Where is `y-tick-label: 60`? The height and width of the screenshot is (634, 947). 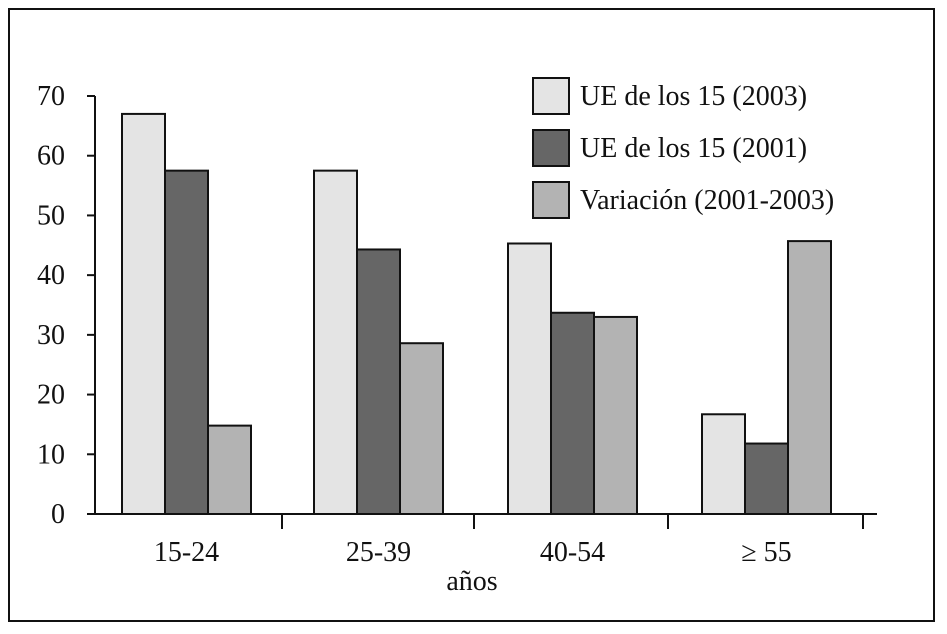
y-tick-label: 60 is located at coordinates (51, 156).